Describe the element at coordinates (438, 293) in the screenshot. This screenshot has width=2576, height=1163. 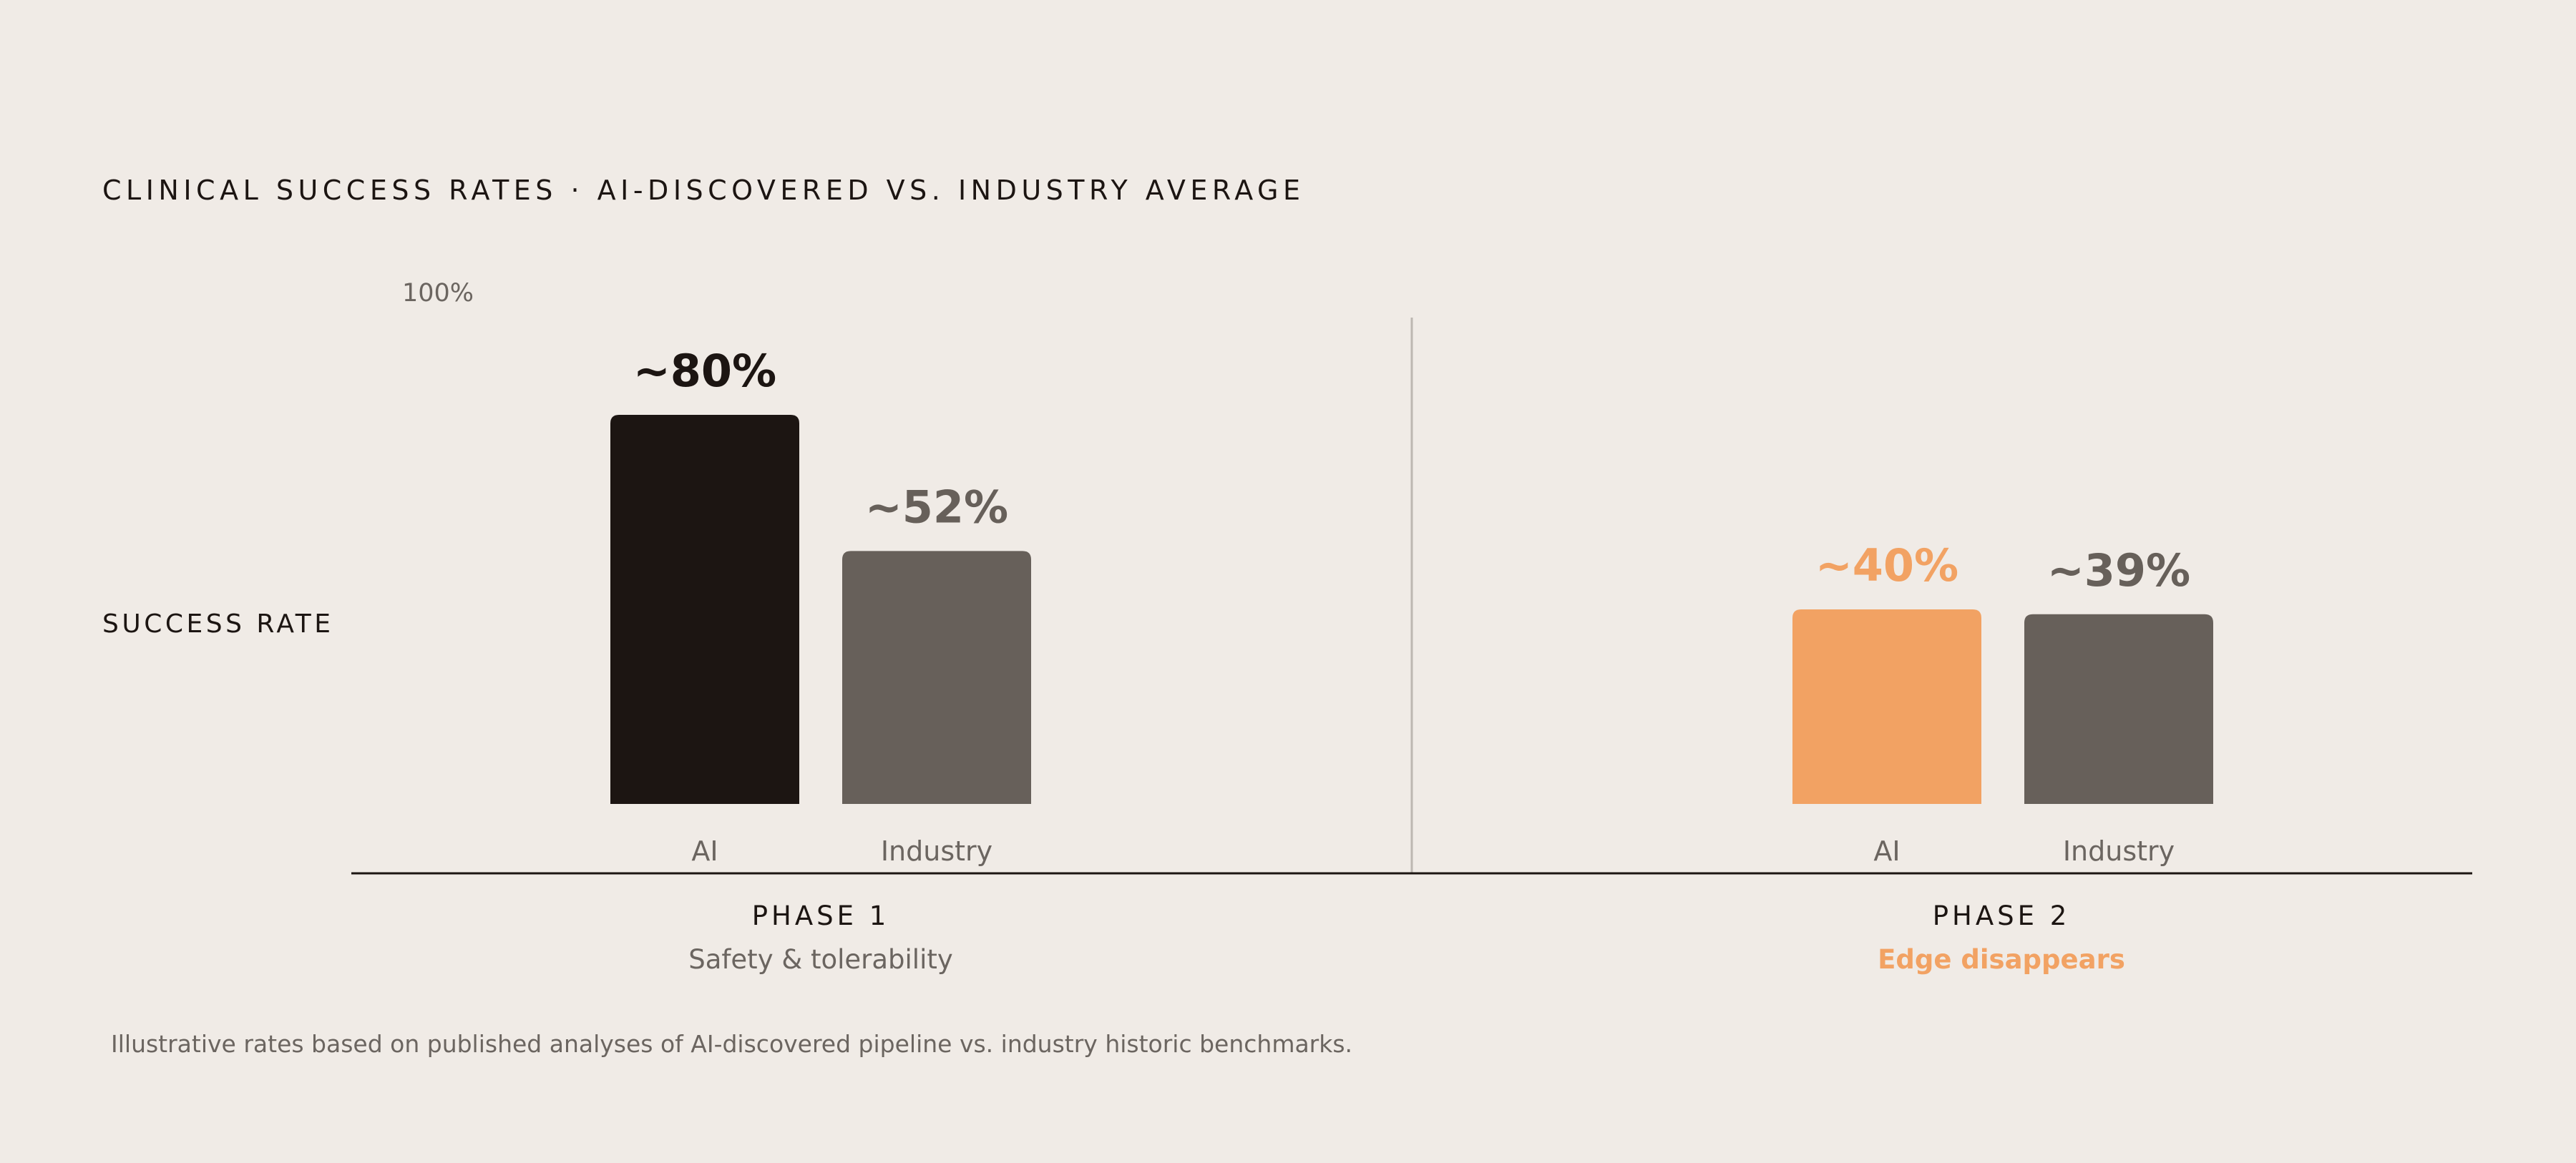
I see `y-max-tick-label: 100%` at that location.